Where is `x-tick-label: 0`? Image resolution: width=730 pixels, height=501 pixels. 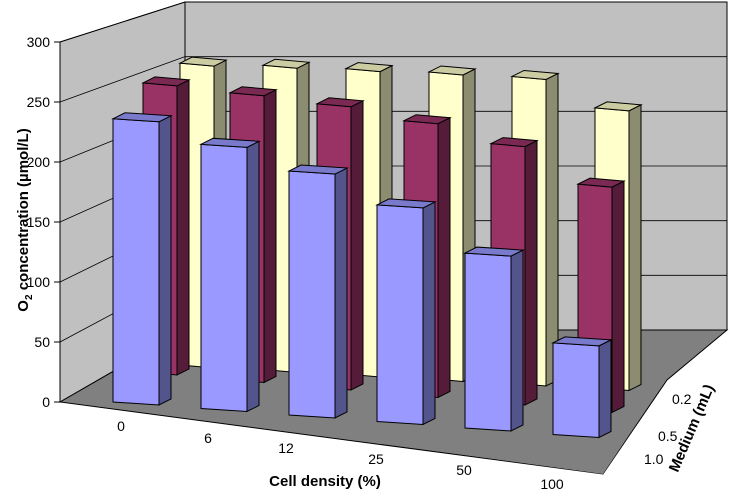 x-tick-label: 0 is located at coordinates (121, 426).